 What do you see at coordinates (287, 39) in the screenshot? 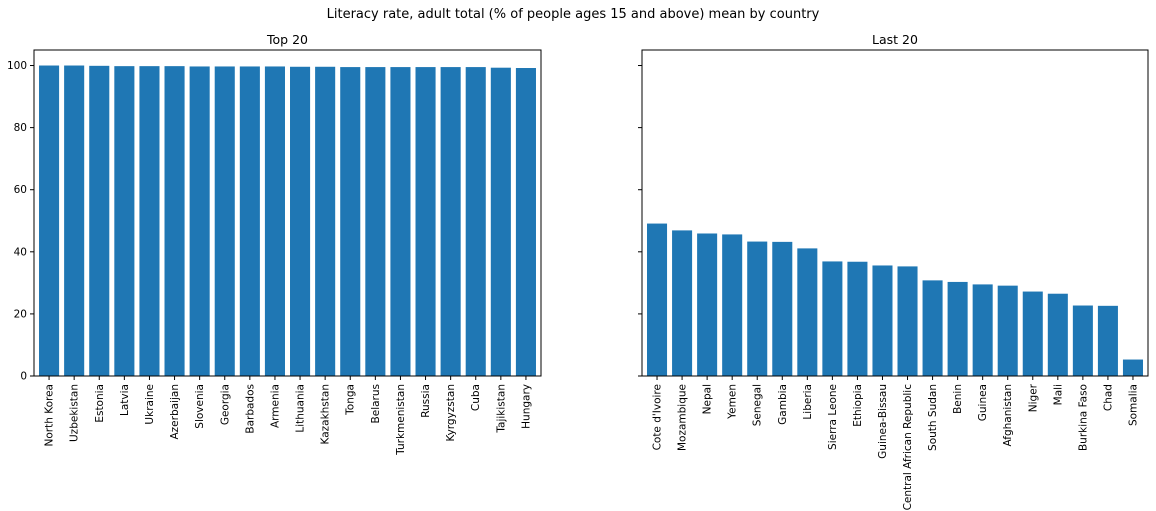
I see `panel-title: Top 20` at bounding box center [287, 39].